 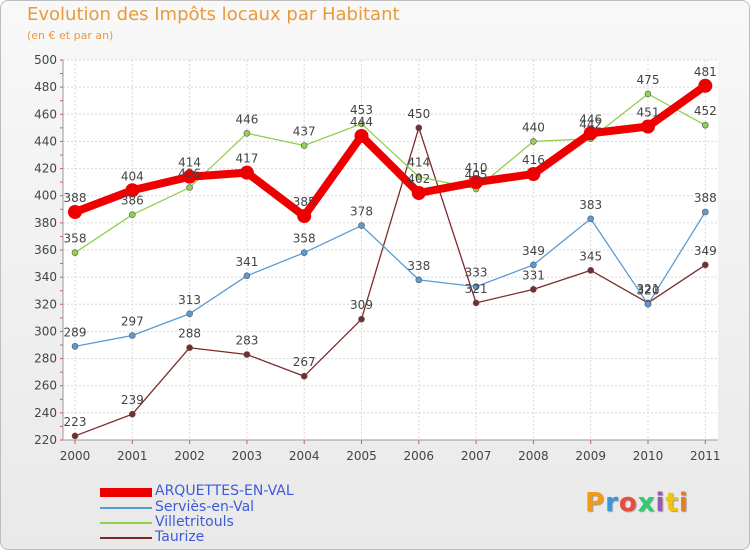 I want to click on series-1-point-2000, so click(x=75, y=346).